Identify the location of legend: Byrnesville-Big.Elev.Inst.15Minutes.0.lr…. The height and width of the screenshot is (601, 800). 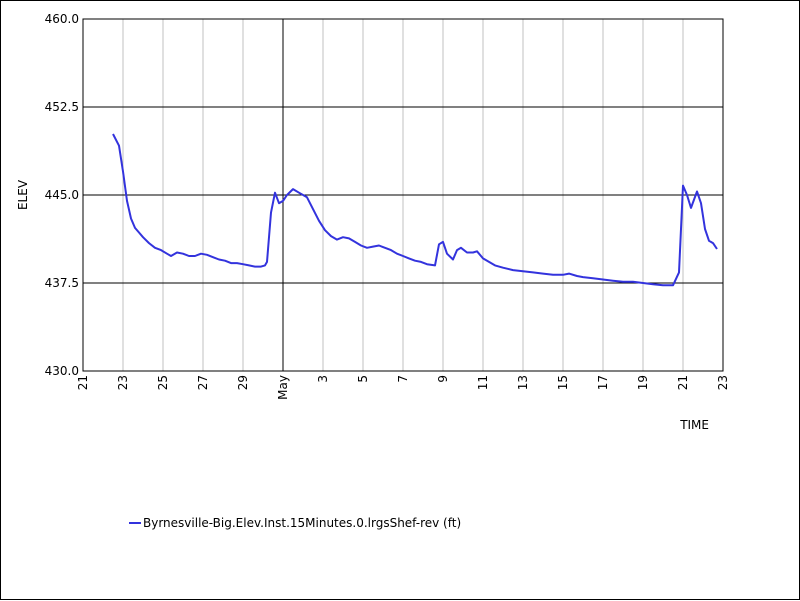
(295, 523).